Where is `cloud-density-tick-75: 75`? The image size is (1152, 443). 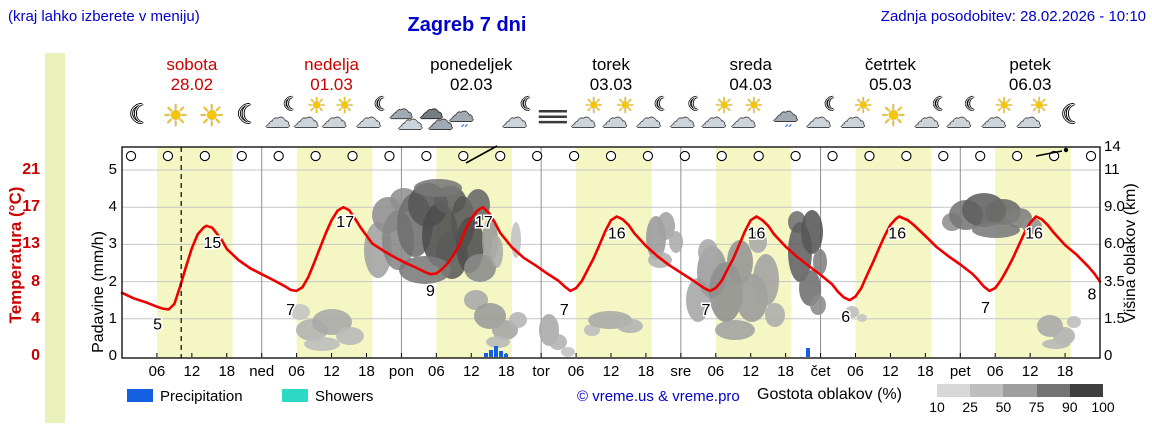
cloud-density-tick-75: 75 is located at coordinates (1036, 407).